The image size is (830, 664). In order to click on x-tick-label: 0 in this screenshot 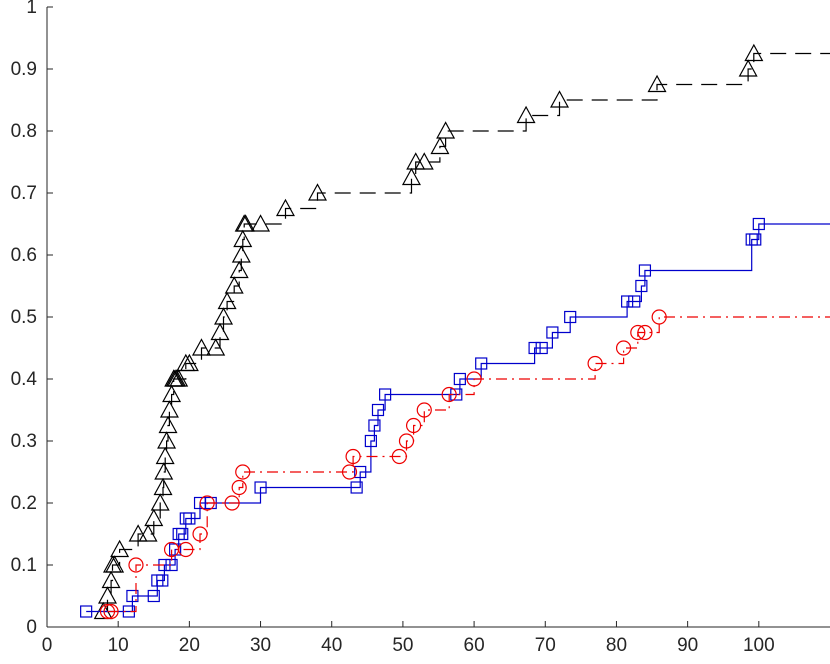, I will do `click(47, 645)`.